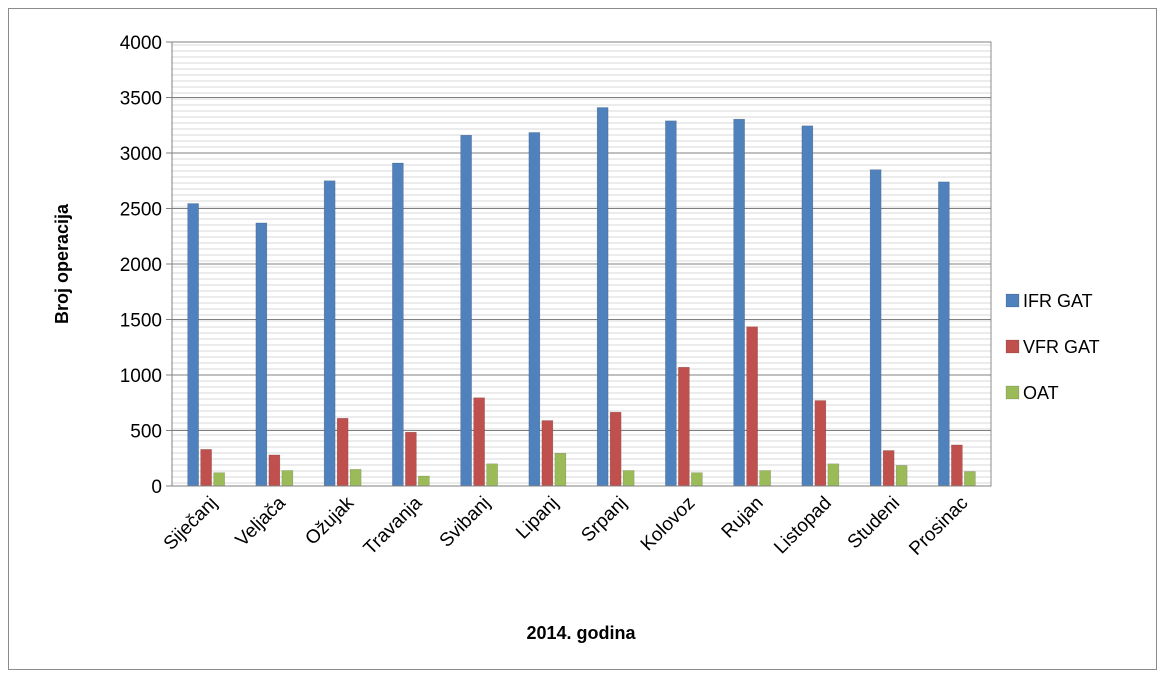 This screenshot has width=1163, height=677. I want to click on legend: IFR GAT VFR GAT OAT, so click(1052, 347).